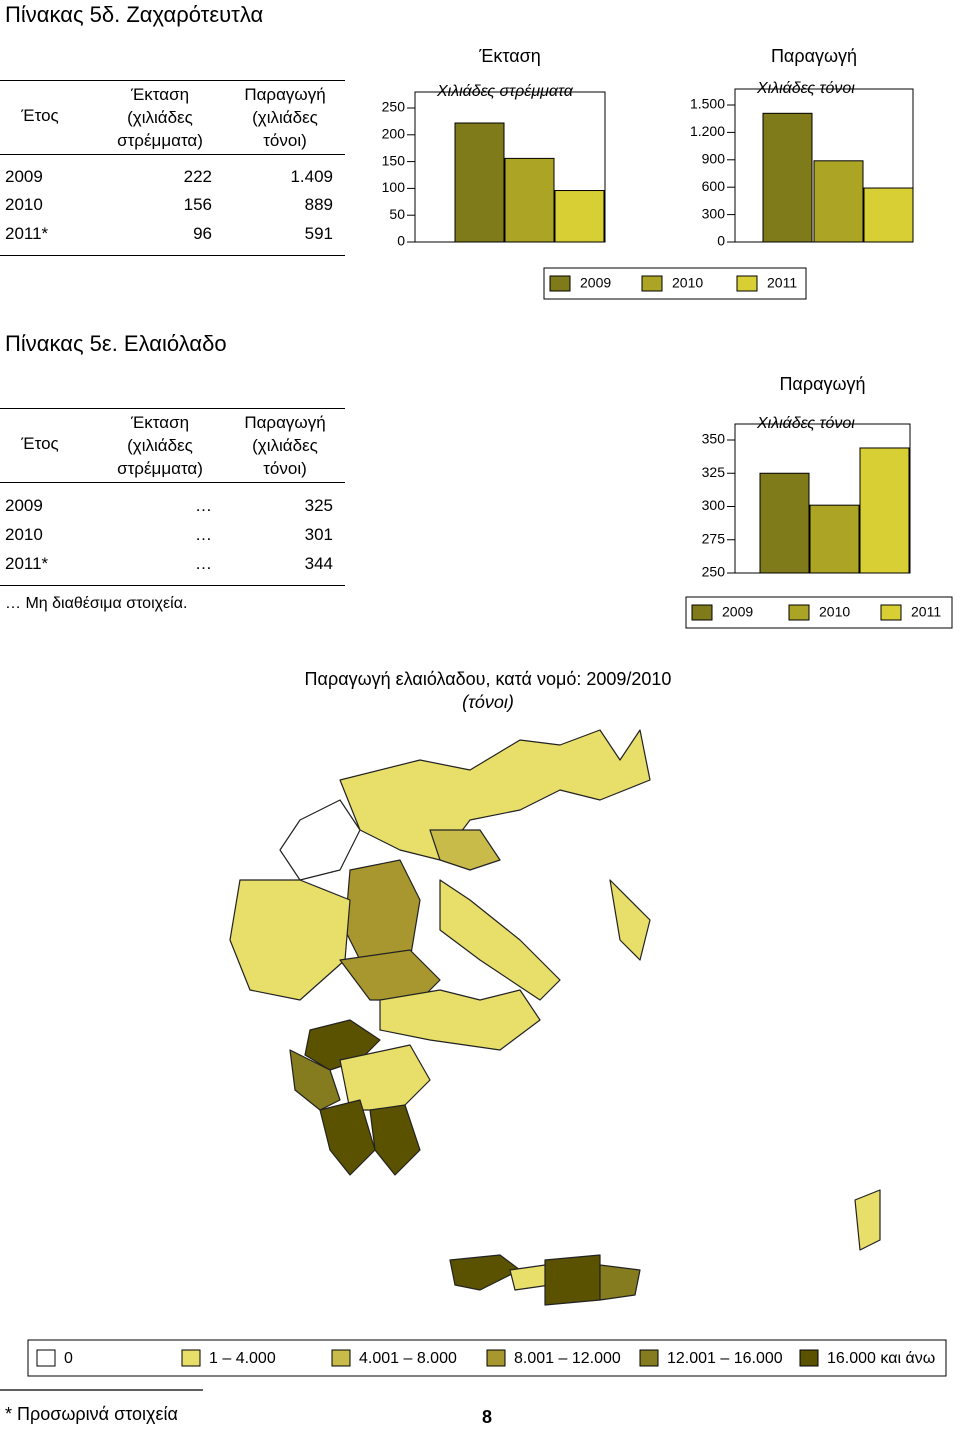 Image resolution: width=960 pixels, height=1429 pixels. What do you see at coordinates (197, 204) in the screenshot?
I see `table-cell: 156` at bounding box center [197, 204].